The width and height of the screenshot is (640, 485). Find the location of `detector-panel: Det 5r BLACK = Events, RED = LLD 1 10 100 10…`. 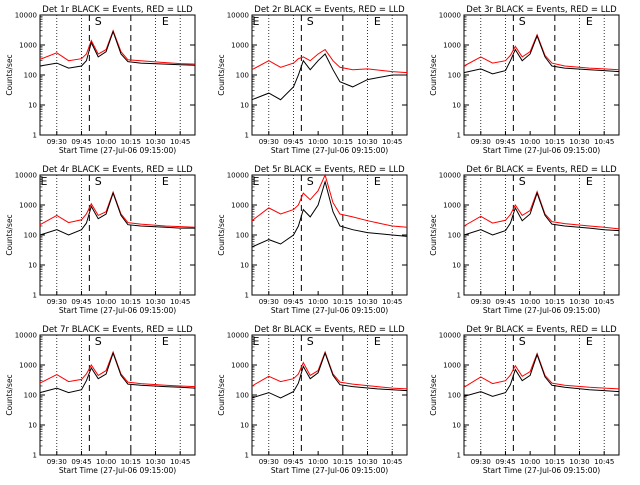

detector-panel: Det 5r BLACK = Events, RED = LLD 1 10 100 10… is located at coordinates (312, 240).